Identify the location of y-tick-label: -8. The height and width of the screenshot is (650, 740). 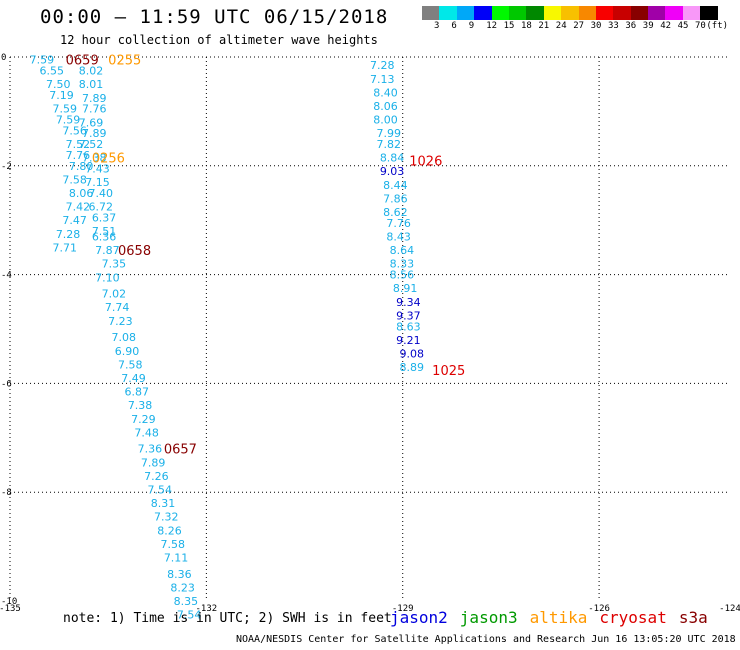
(6, 493).